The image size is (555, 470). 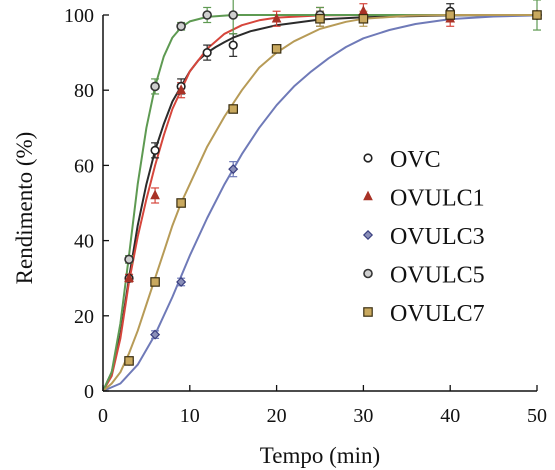 What do you see at coordinates (84, 166) in the screenshot?
I see `y-tick-label: 60` at bounding box center [84, 166].